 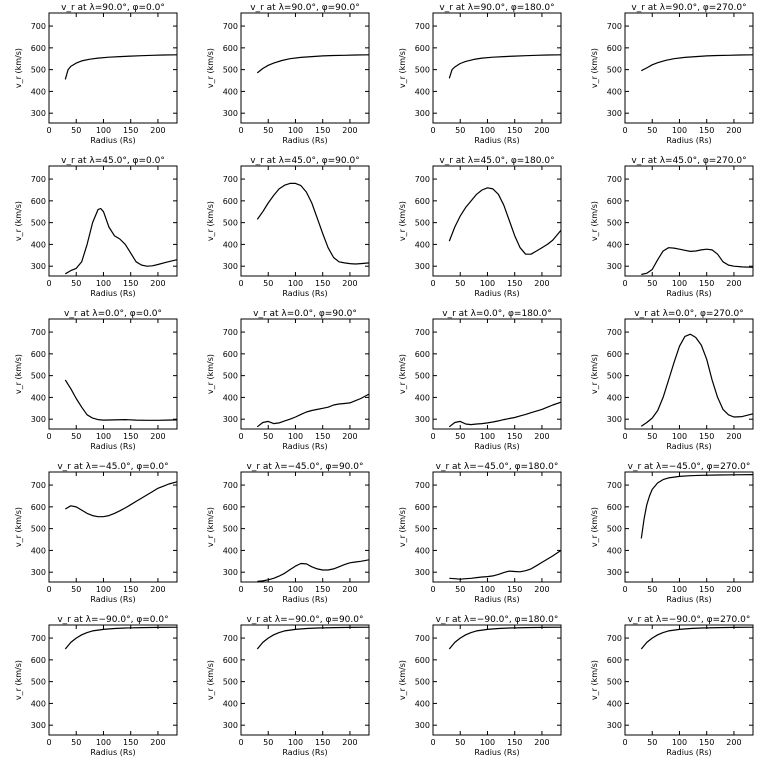 What do you see at coordinates (305, 467) in the screenshot?
I see `subplot-title: v_r at λ=−45.0°, φ=90.0°` at bounding box center [305, 467].